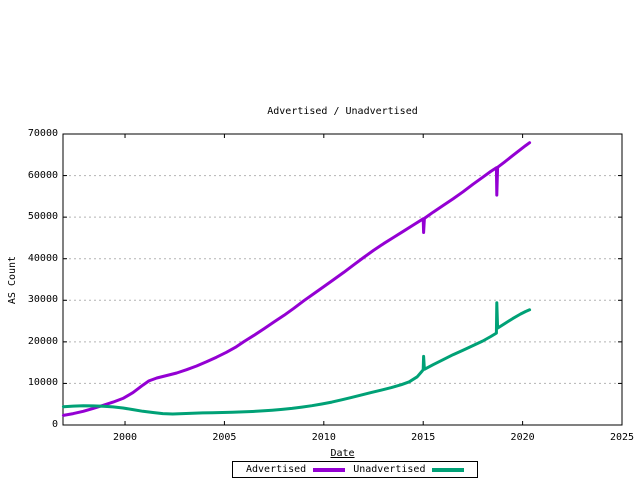 The image size is (640, 480). Describe the element at coordinates (224, 437) in the screenshot. I see `x-tick-label: 2005` at that location.